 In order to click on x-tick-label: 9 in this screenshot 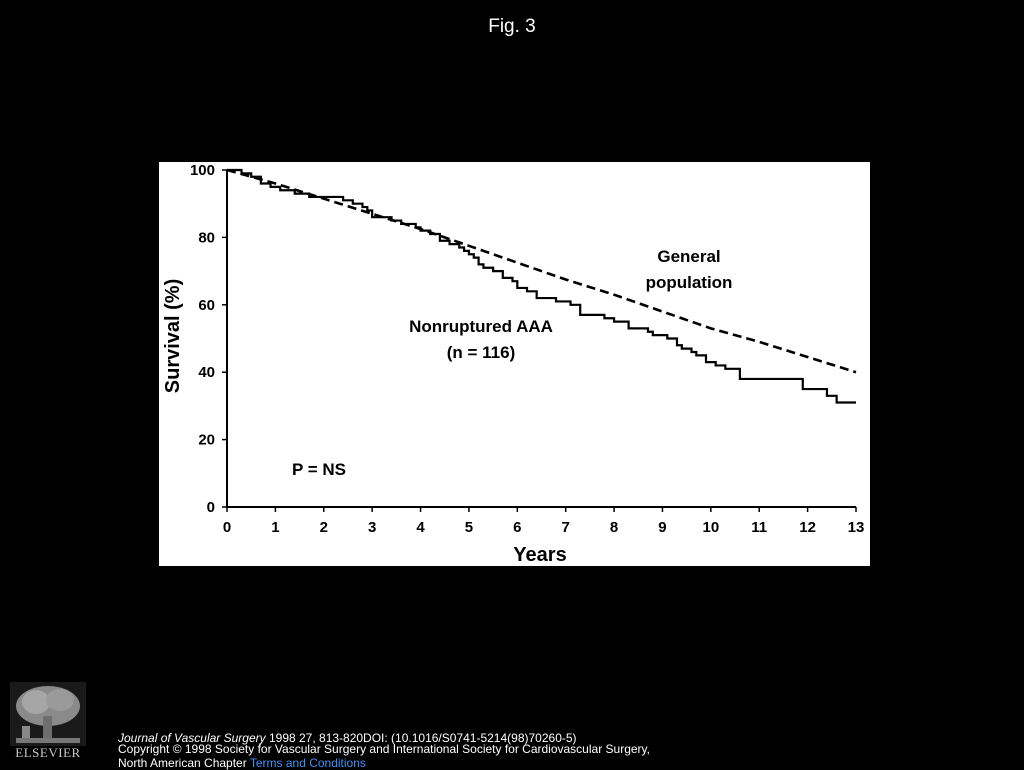, I will do `click(662, 527)`.